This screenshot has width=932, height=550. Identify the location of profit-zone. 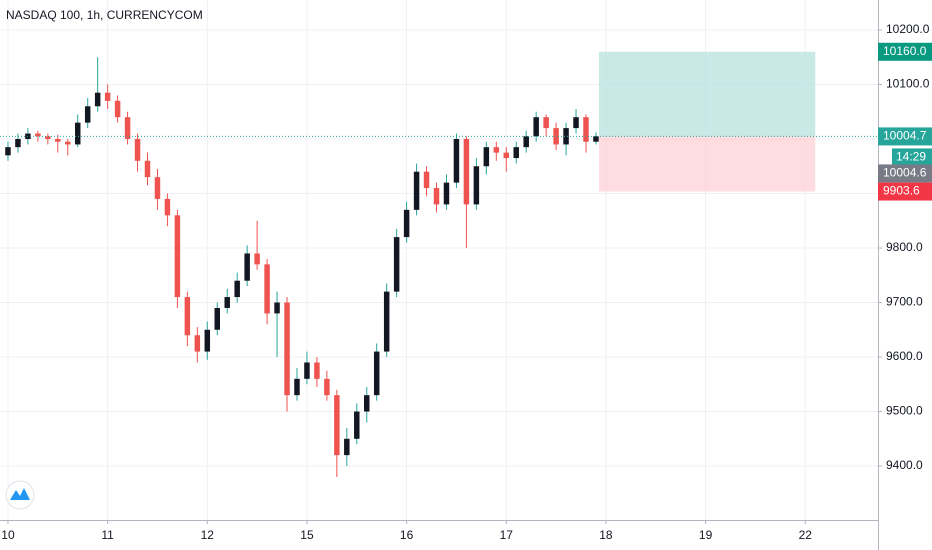
(707, 94).